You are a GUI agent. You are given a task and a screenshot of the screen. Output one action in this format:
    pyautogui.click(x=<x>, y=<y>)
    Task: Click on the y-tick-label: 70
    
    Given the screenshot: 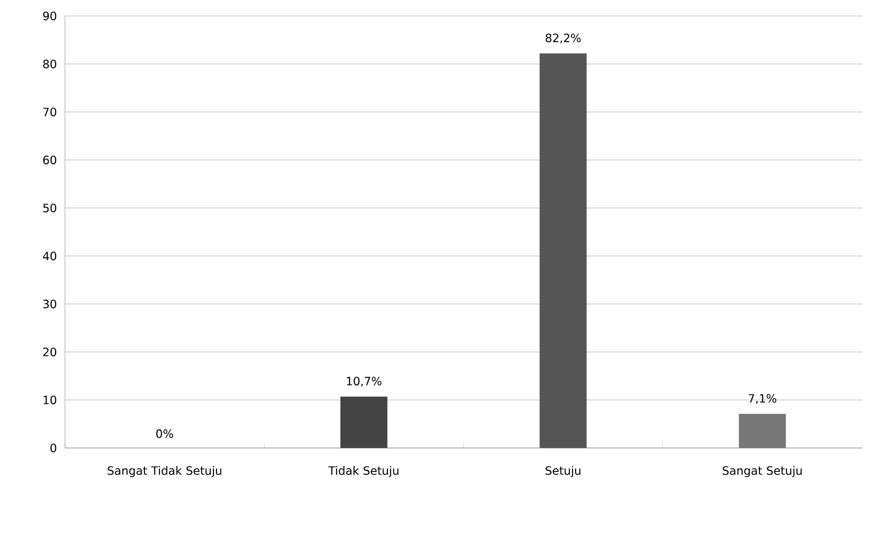 What is the action you would take?
    pyautogui.click(x=49, y=112)
    